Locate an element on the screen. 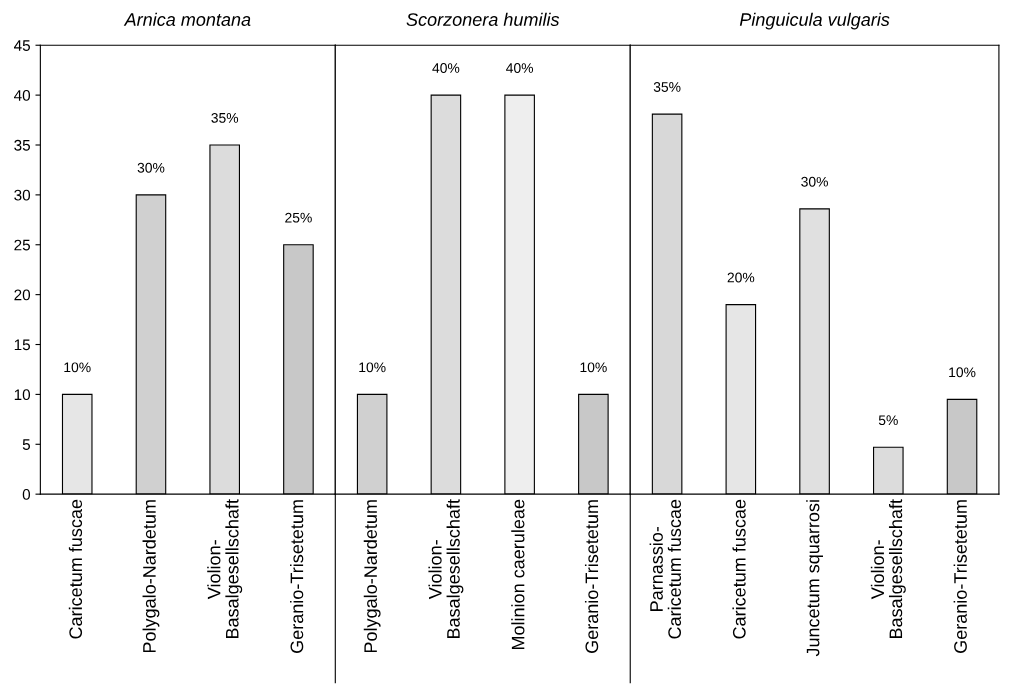  data-label: 35% is located at coordinates (225, 117).